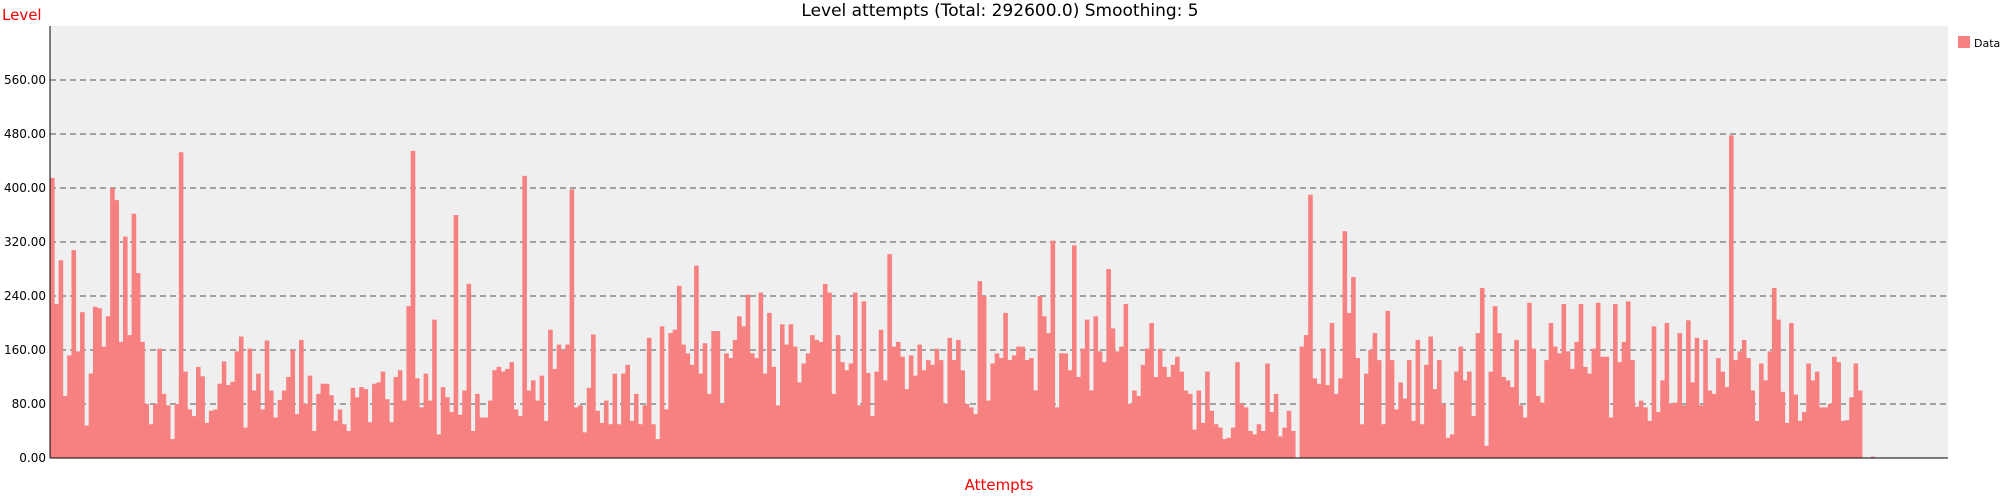 The image size is (2000, 500). What do you see at coordinates (22, 15) in the screenshot?
I see `y-axis-label: Level` at bounding box center [22, 15].